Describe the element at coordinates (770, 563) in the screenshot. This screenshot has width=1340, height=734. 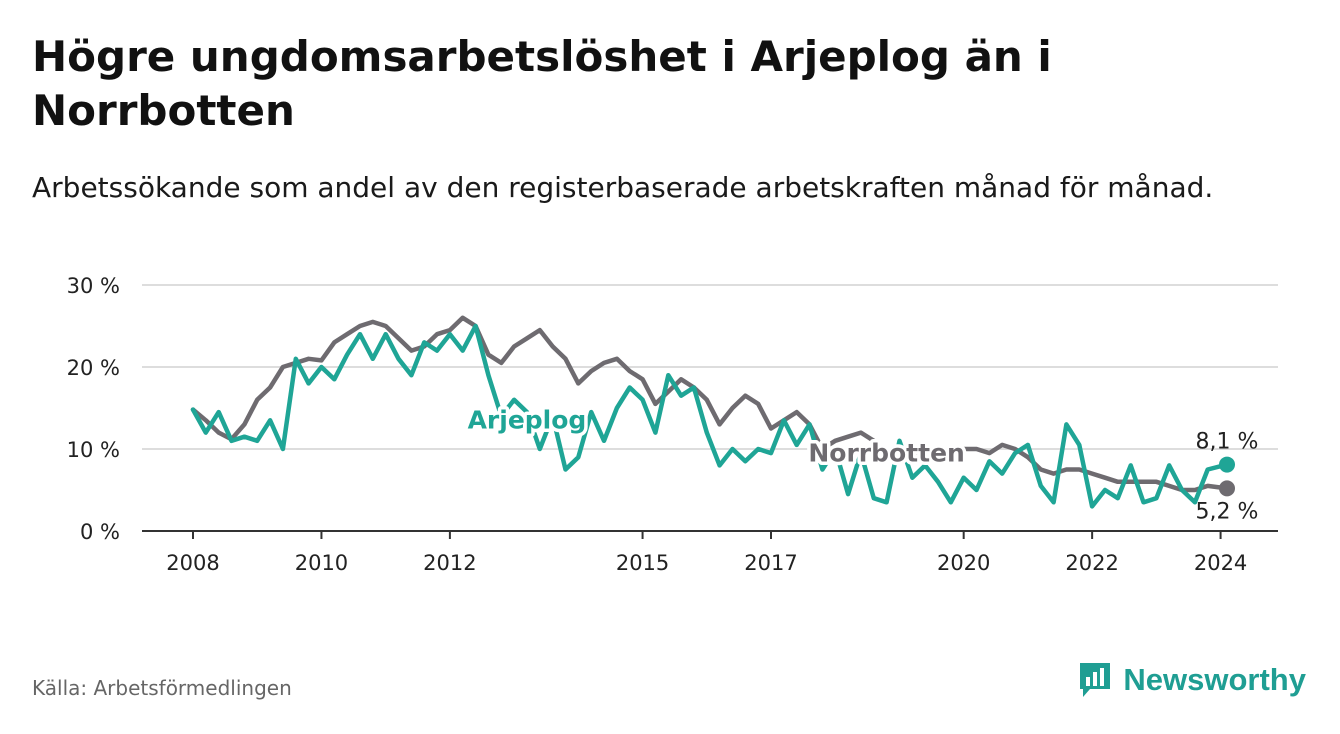
I see `x-tick-label: 2017` at that location.